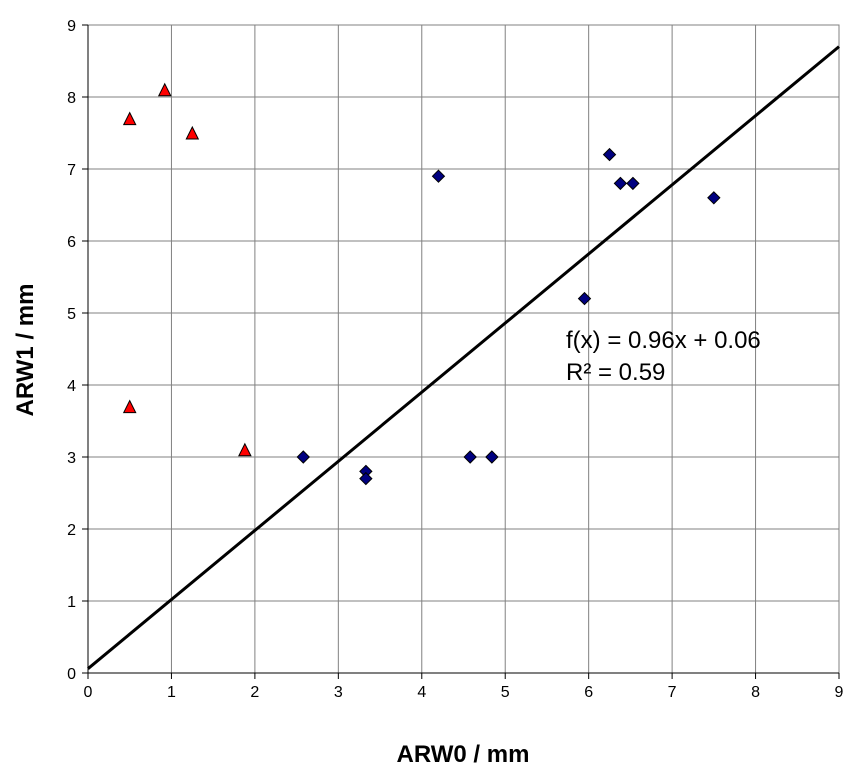 The image size is (852, 776). What do you see at coordinates (755, 692) in the screenshot?
I see `x-tick-label: 8` at bounding box center [755, 692].